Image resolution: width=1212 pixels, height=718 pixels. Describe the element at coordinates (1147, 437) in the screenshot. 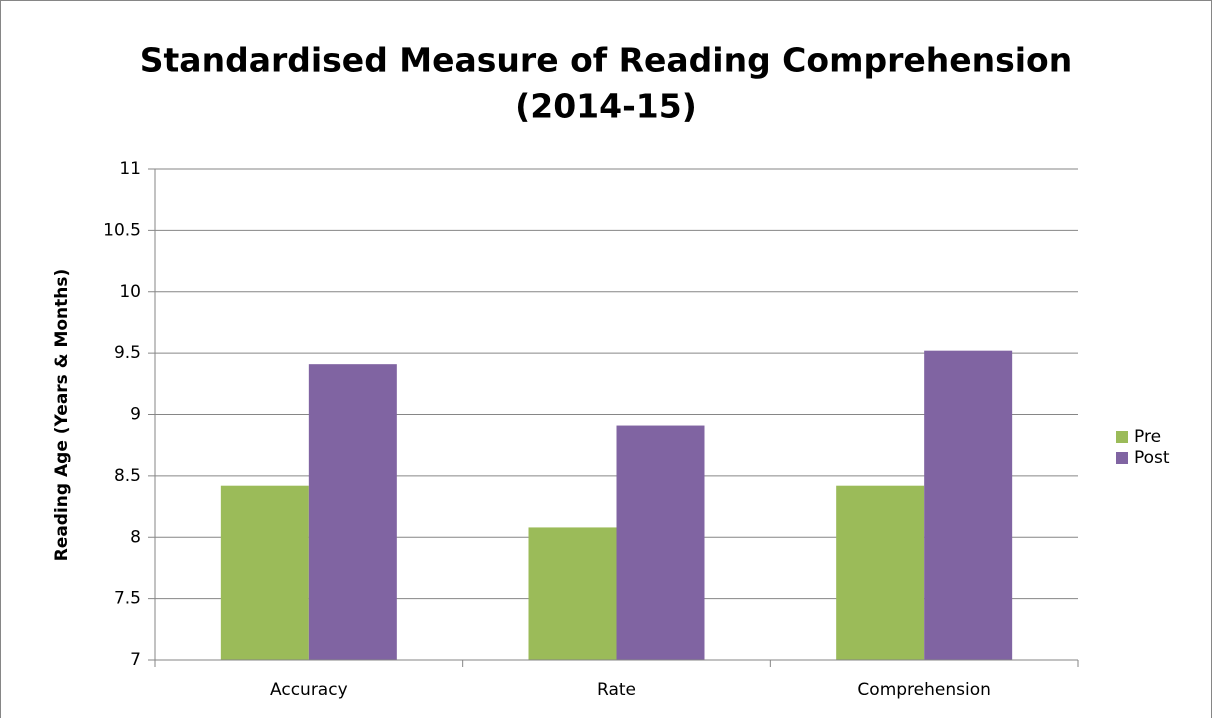

I see `legend-label: Pre` at that location.